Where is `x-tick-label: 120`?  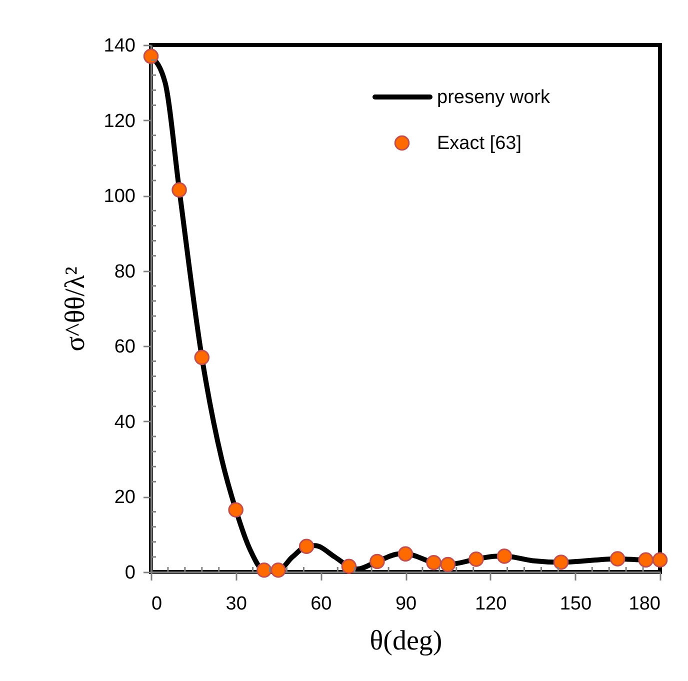
x-tick-label: 120 is located at coordinates (490, 604).